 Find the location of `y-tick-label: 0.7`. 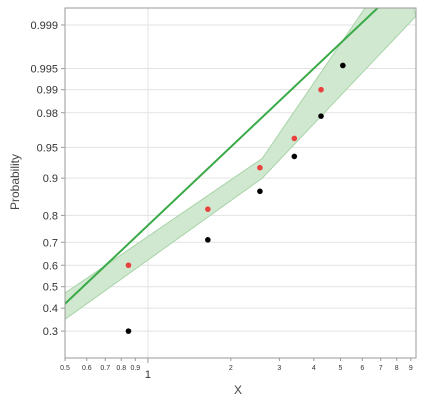

y-tick-label: 0.7 is located at coordinates (50, 243).